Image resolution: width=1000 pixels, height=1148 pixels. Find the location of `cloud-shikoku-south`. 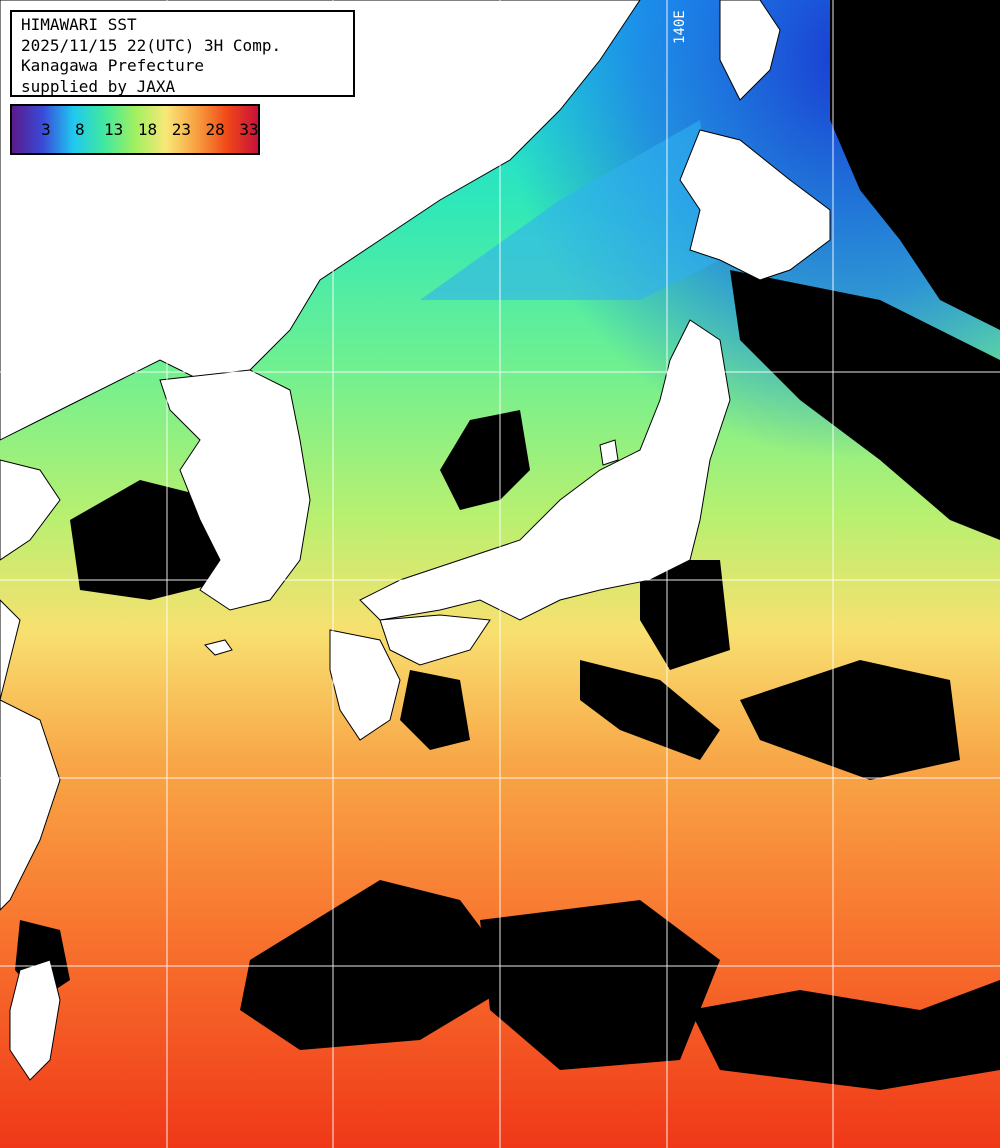

cloud-shikoku-south is located at coordinates (435, 710).